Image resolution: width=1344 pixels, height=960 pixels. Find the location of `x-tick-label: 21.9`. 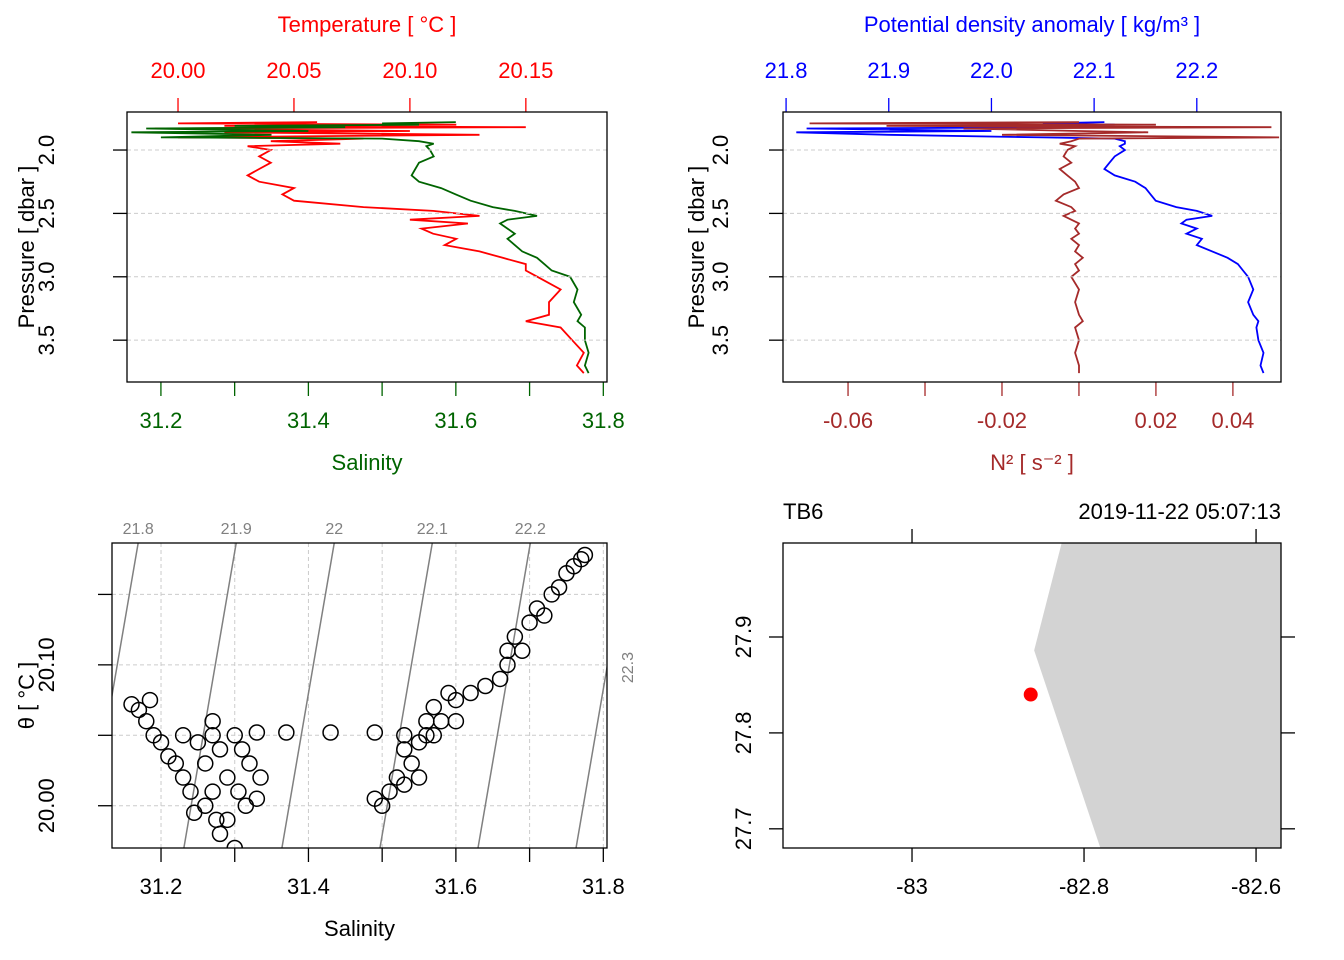

x-tick-label: 21.9 is located at coordinates (888, 70).